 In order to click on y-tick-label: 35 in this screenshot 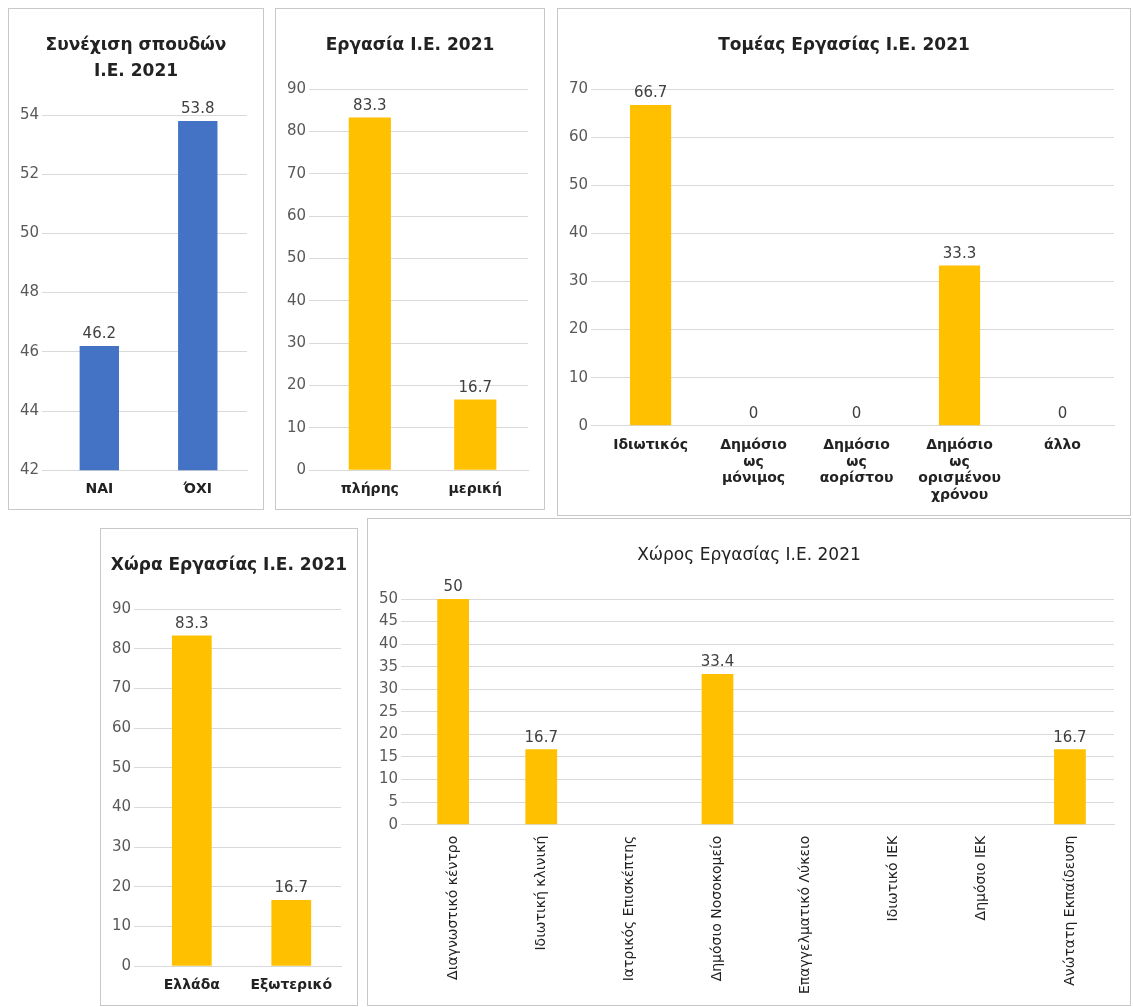, I will do `click(388, 665)`.